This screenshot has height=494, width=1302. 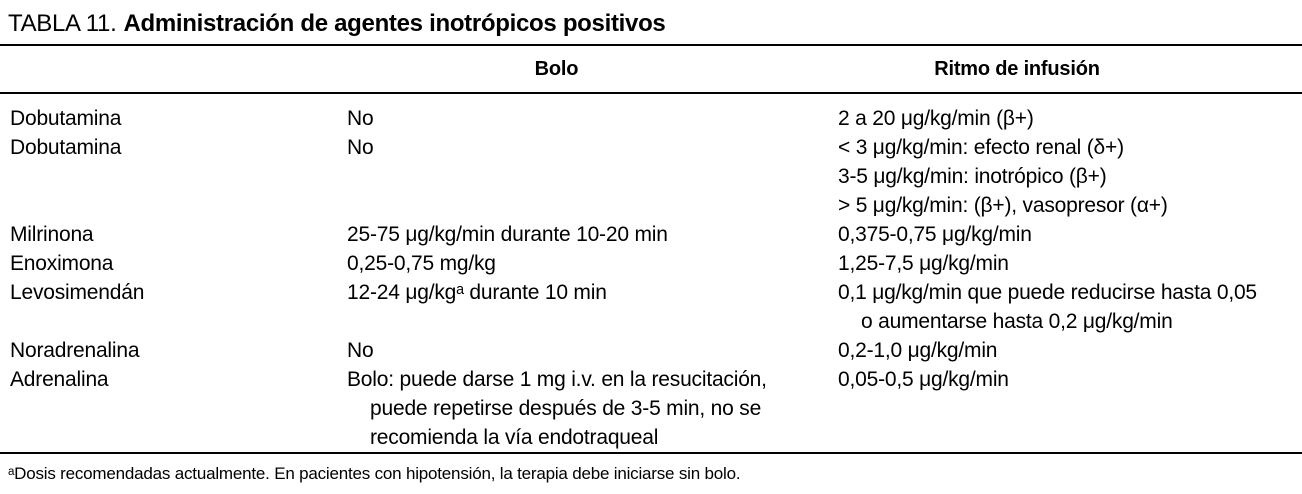 I want to click on column-header-bolo: Bolo, so click(x=556, y=68).